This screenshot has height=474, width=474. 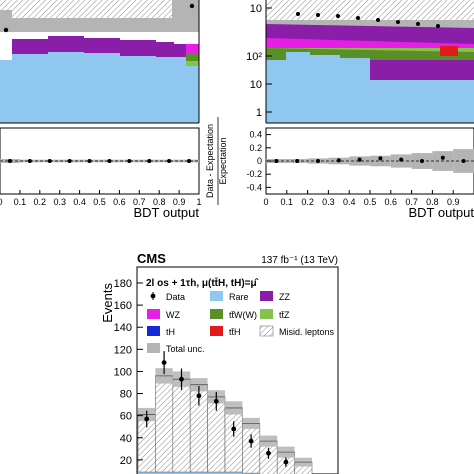 What do you see at coordinates (126, 461) in the screenshot?
I see `b-y-tick-label: 20` at bounding box center [126, 461].